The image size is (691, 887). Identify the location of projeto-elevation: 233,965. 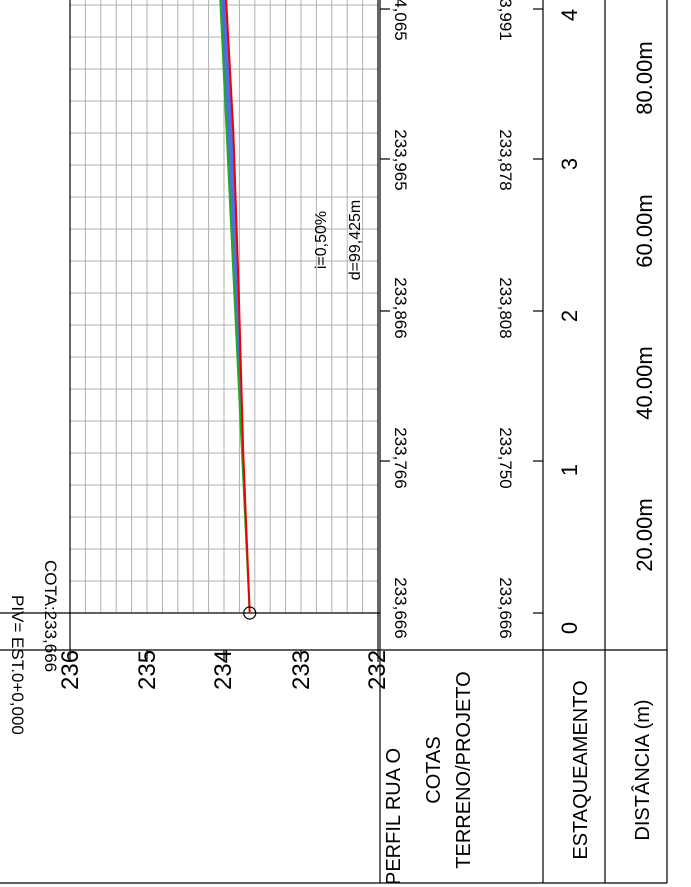
(400, 159).